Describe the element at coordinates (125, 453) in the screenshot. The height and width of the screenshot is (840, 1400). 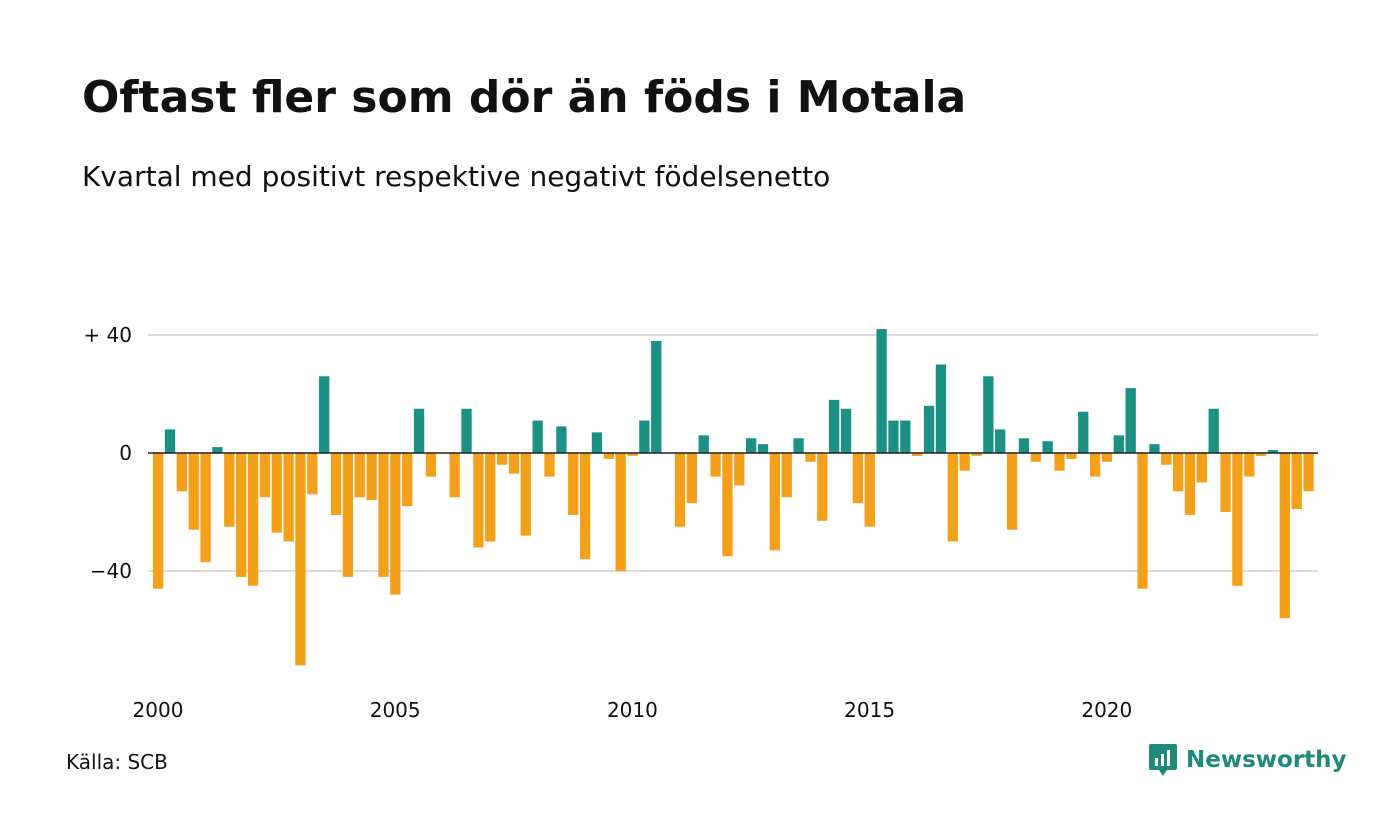
I see `y-tick-label: 0` at that location.